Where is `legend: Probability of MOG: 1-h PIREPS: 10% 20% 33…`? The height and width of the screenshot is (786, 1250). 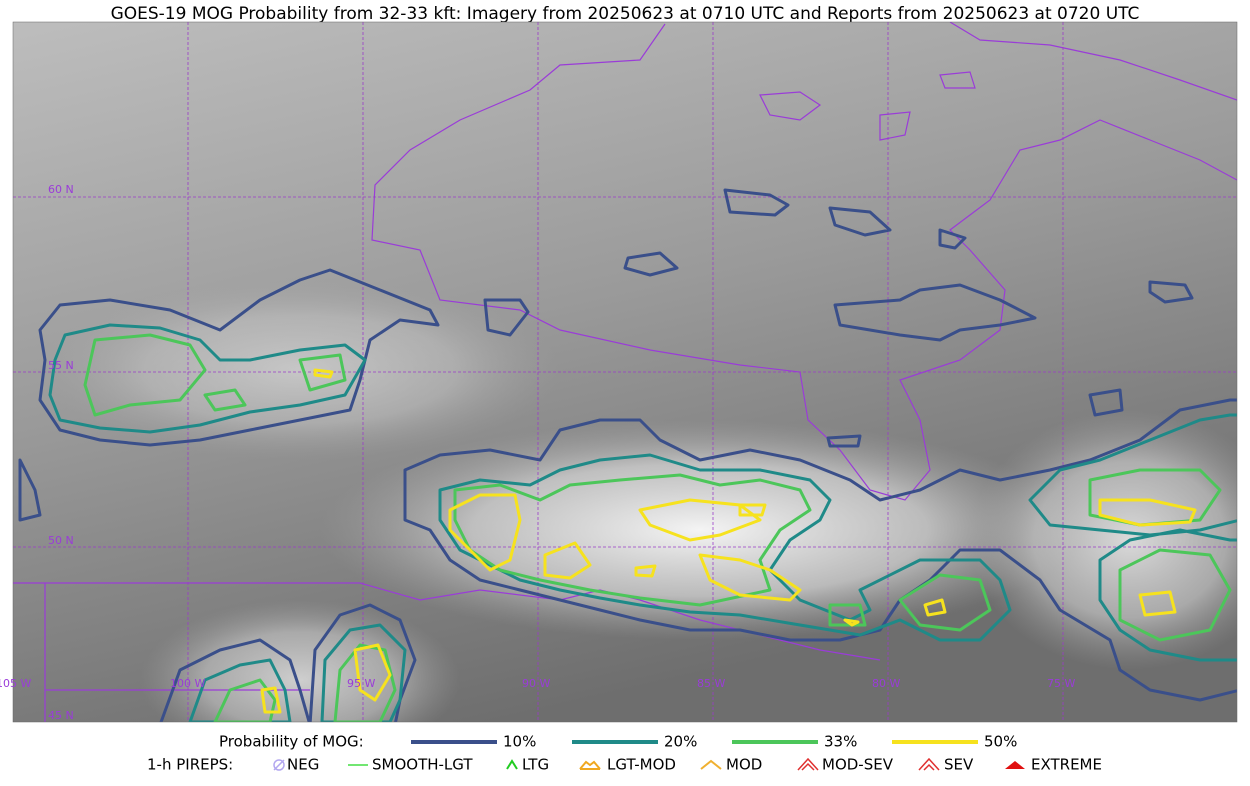
legend: Probability of MOG: 1-h PIREPS: 10% 20% 33… is located at coordinates (624, 753).